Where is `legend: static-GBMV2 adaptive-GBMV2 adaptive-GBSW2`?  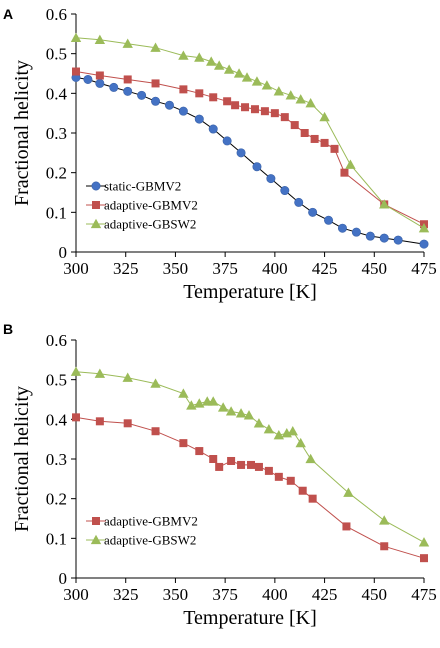
legend: static-GBMV2 adaptive-GBMV2 adaptive-GBSW2 is located at coordinates (142, 205).